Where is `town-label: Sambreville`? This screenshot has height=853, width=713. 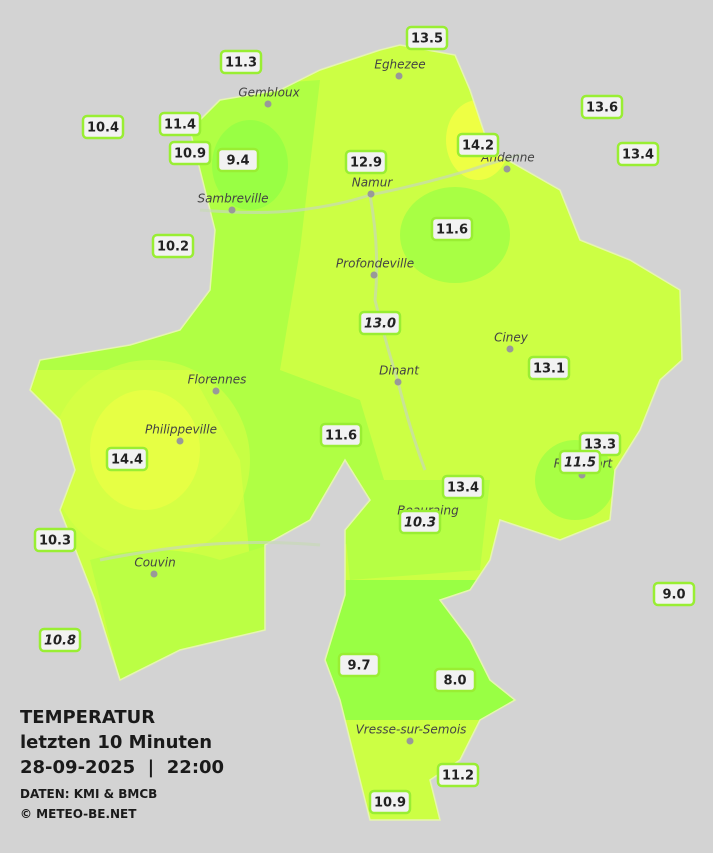
town-label: Sambreville is located at coordinates (232, 199).